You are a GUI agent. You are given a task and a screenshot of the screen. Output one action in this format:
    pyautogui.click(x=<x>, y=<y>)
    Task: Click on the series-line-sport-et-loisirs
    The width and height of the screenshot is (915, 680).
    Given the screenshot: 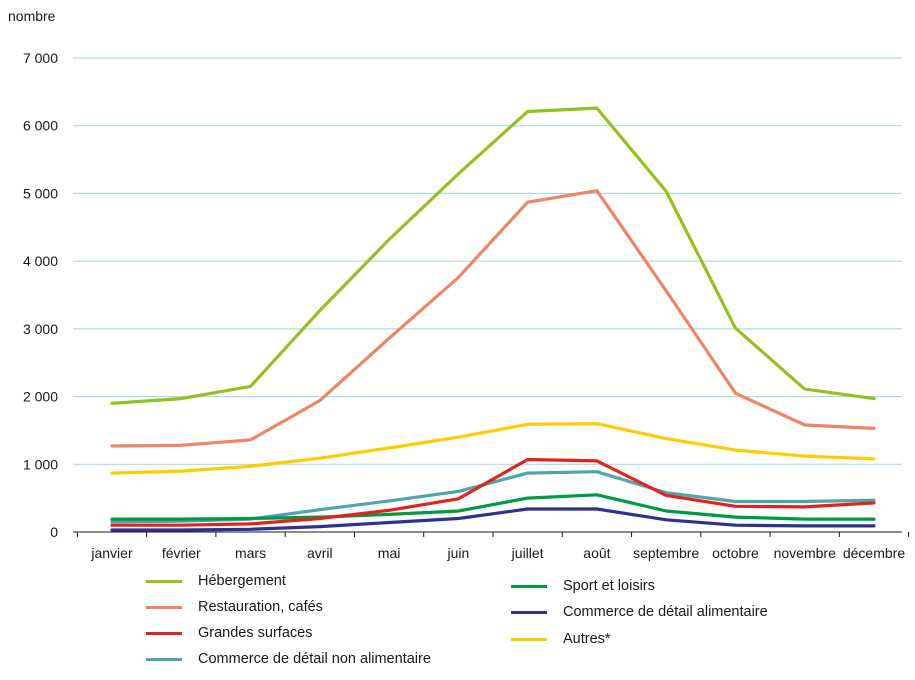 What is the action you would take?
    pyautogui.click(x=493, y=507)
    